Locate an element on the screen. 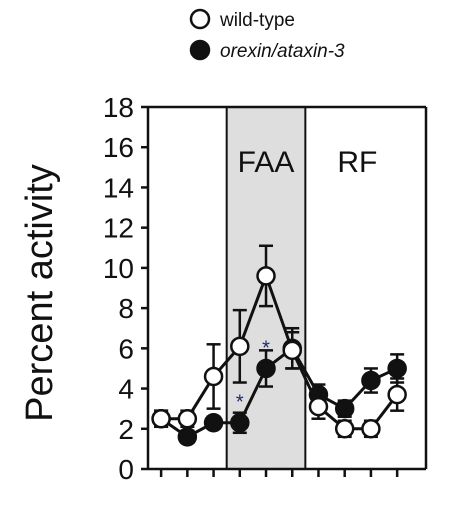  rf-label: RF is located at coordinates (357, 162).